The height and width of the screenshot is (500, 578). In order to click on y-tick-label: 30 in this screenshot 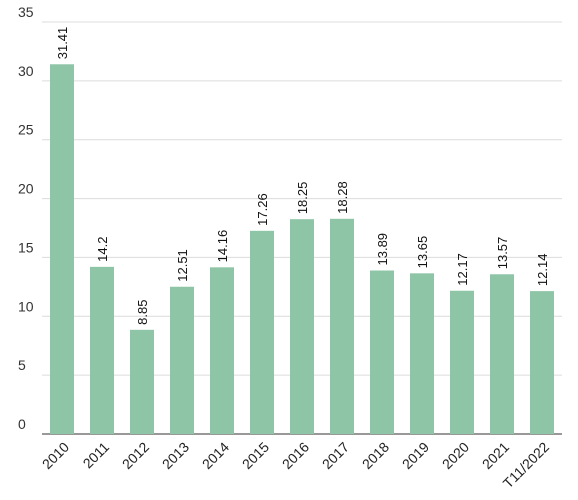, I will do `click(26, 71)`.